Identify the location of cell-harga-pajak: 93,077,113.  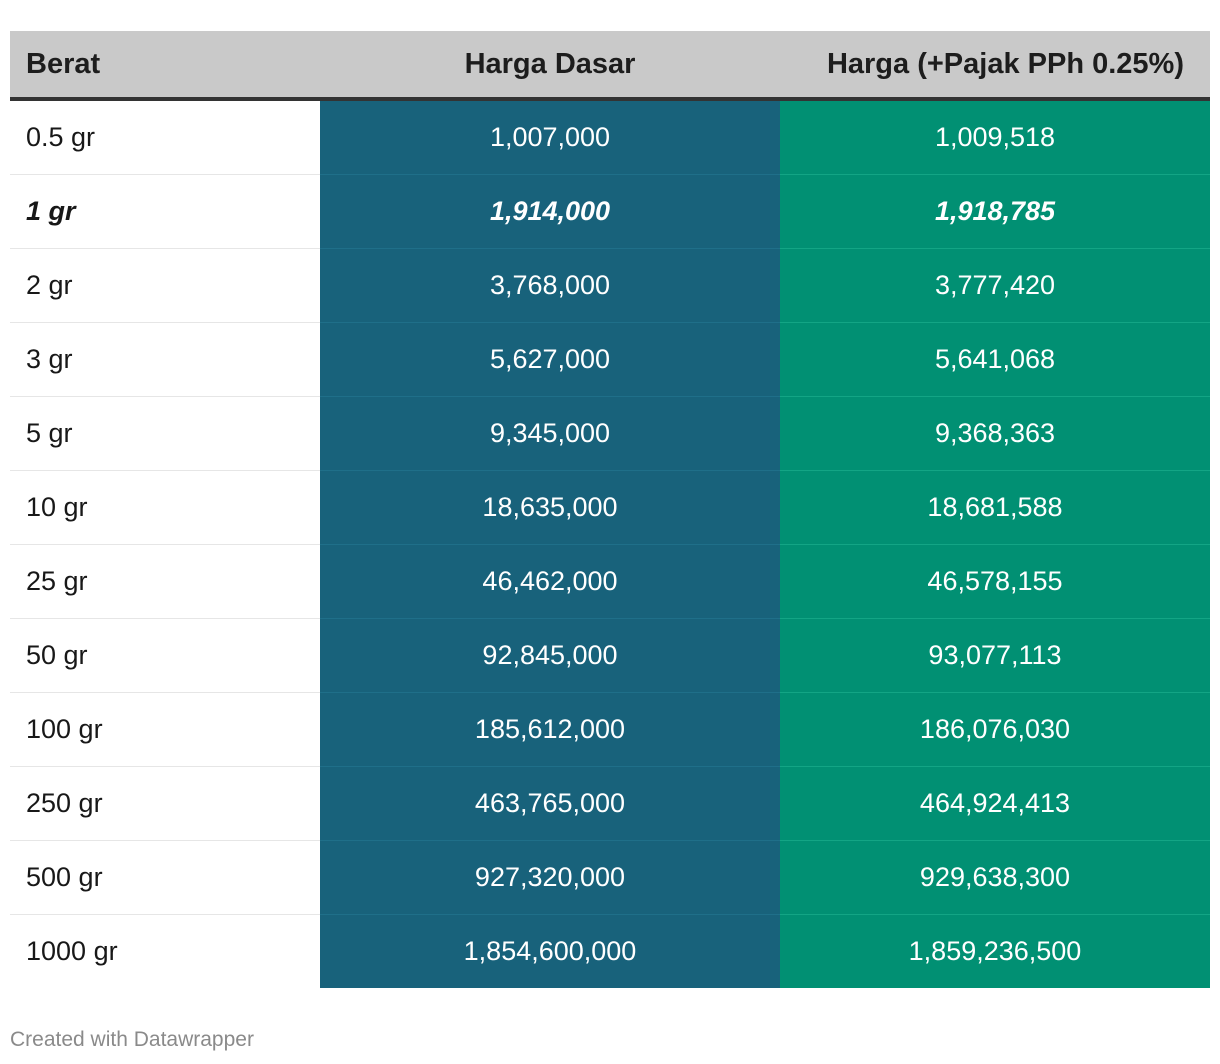
(995, 655).